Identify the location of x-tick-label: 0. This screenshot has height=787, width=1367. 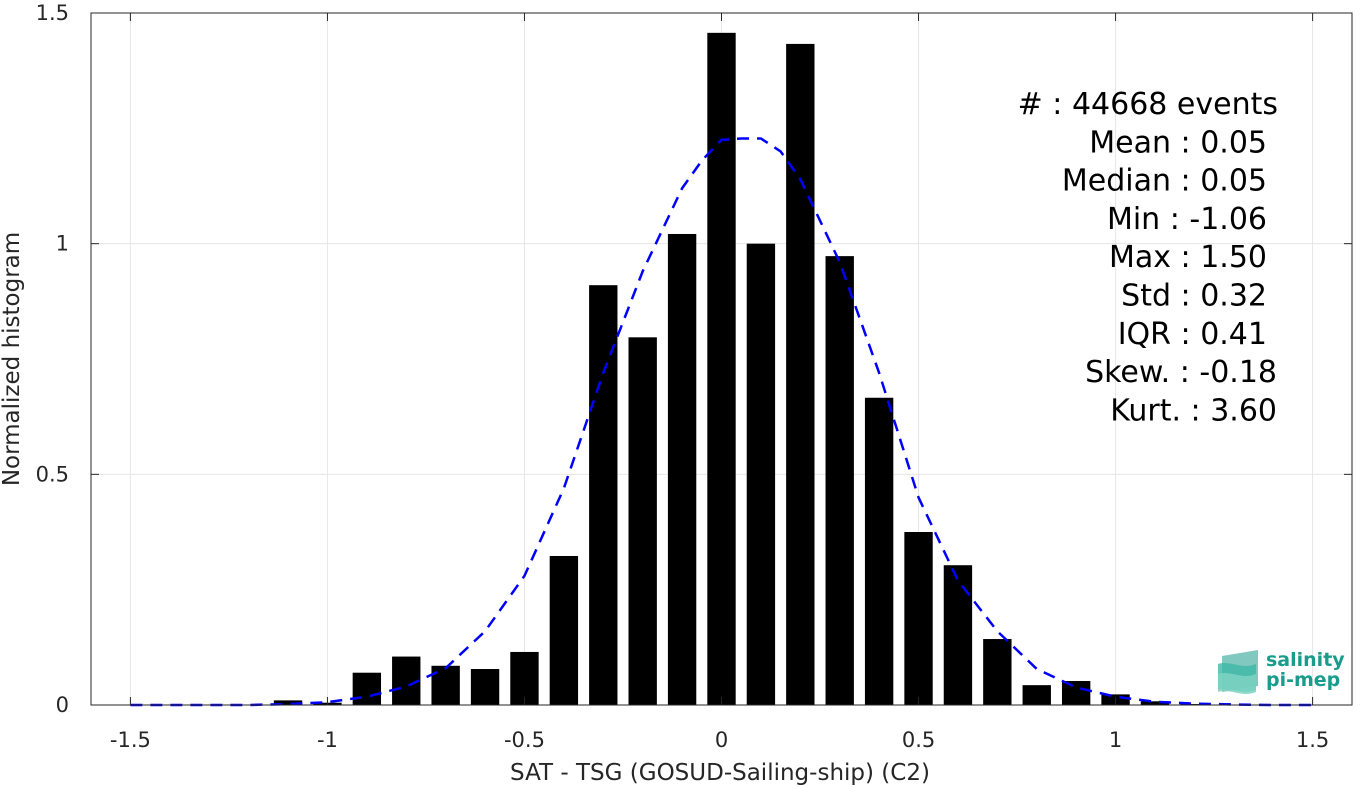
(721, 740).